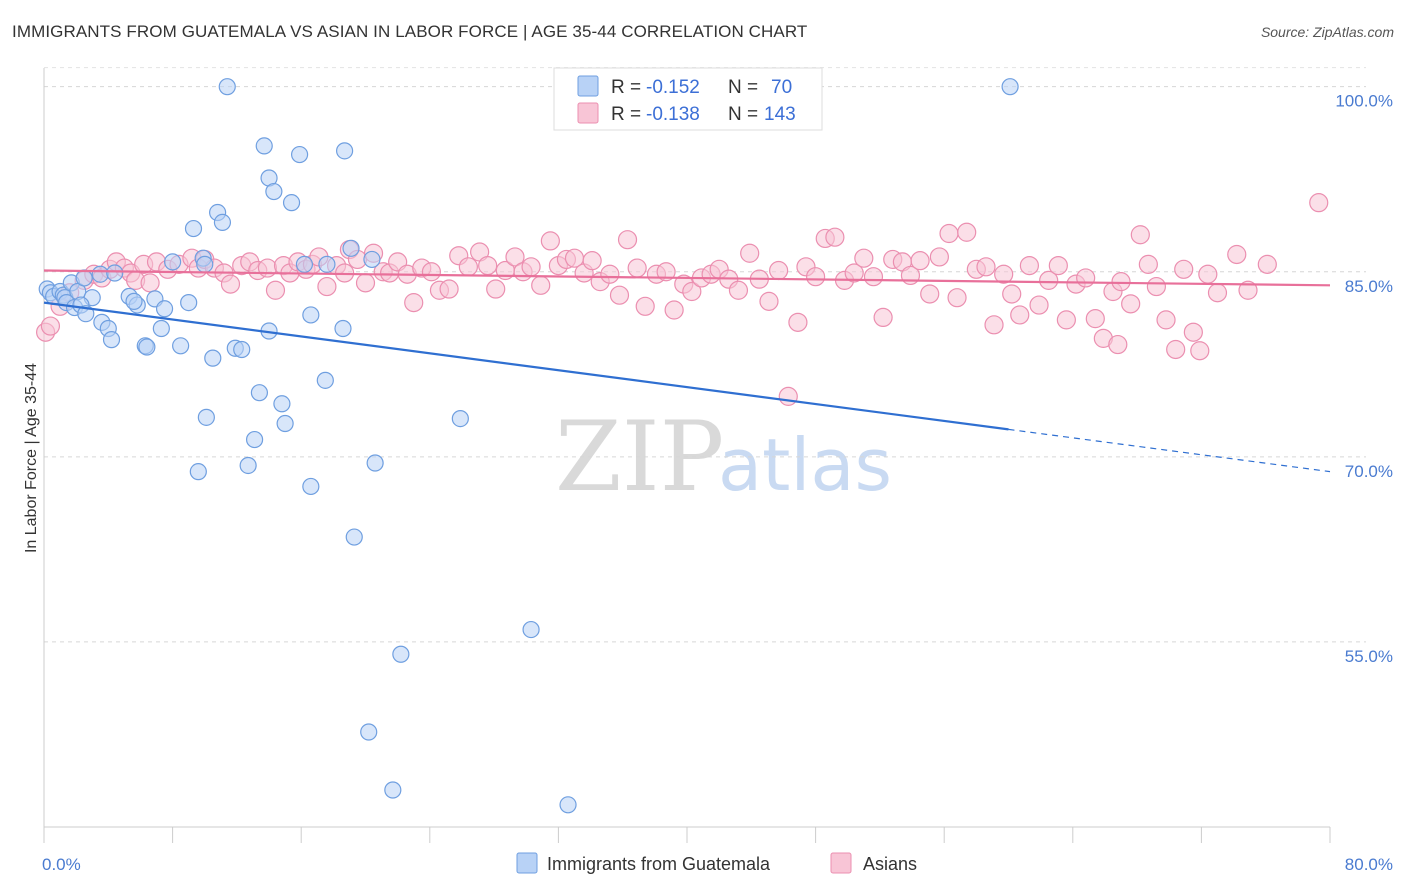 The image size is (1406, 892). Describe the element at coordinates (1327, 32) in the screenshot. I see `source-label: Source: ZipAtlas.com` at that location.